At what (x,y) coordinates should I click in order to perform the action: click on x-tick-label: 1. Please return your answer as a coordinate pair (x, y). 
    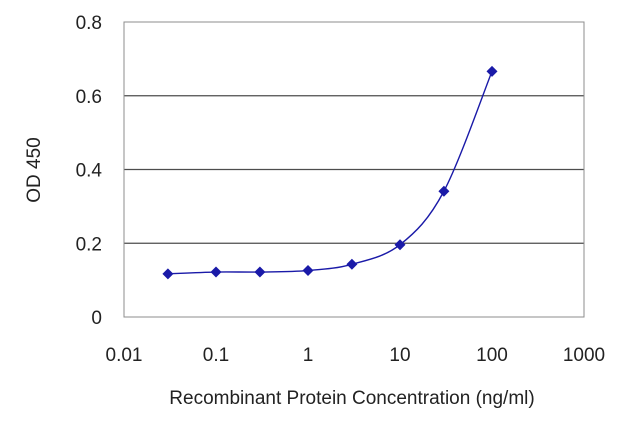
    Looking at the image, I should click on (308, 355).